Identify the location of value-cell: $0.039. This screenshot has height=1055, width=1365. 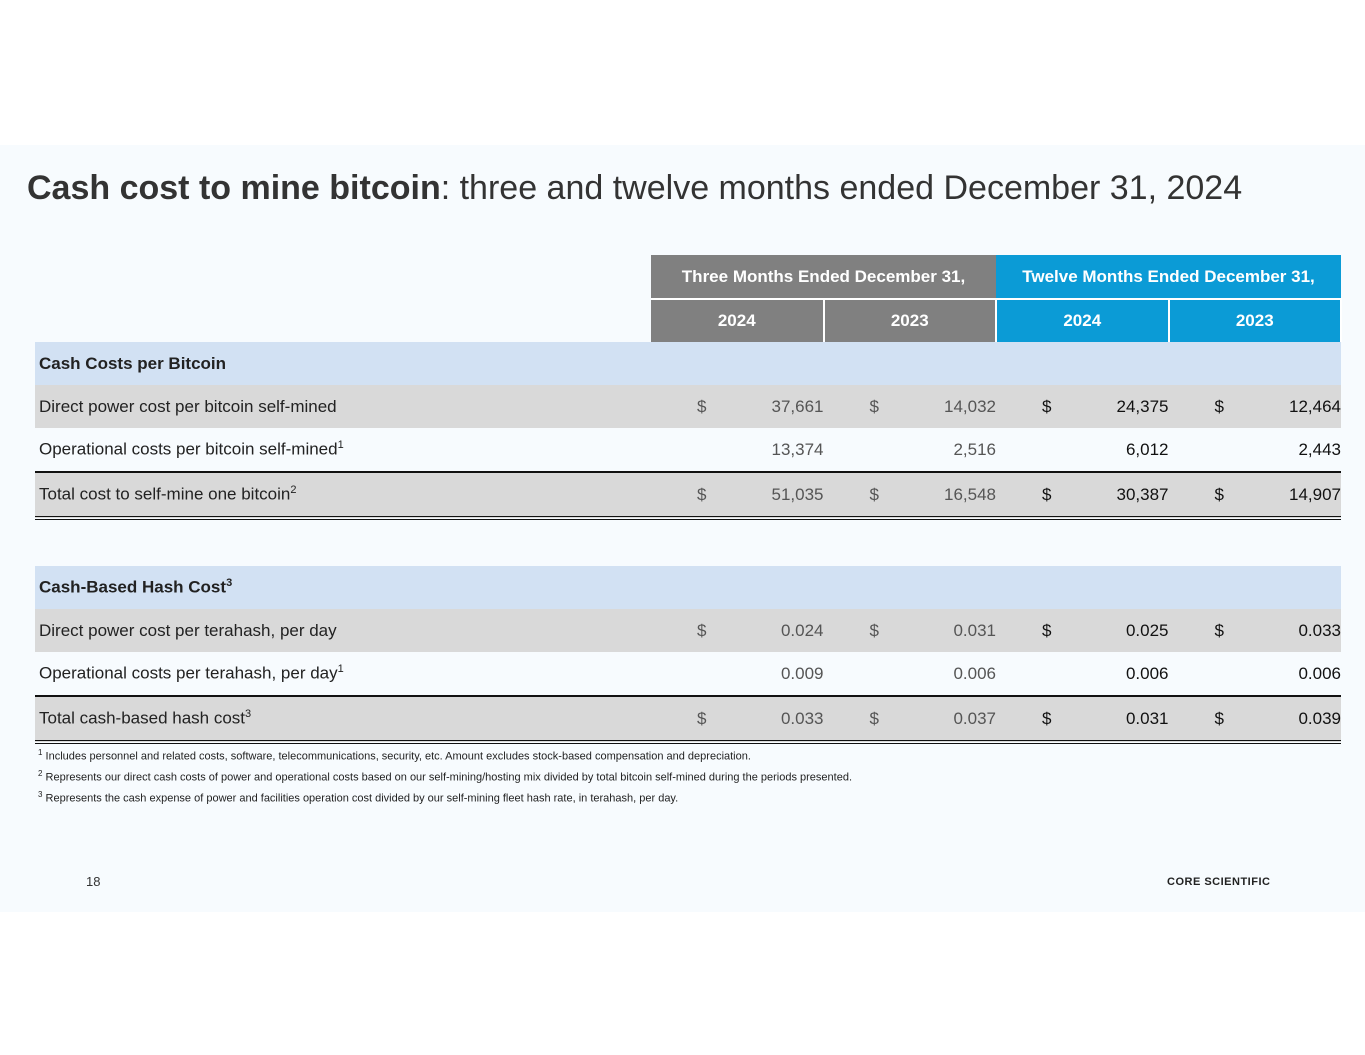
(1255, 719).